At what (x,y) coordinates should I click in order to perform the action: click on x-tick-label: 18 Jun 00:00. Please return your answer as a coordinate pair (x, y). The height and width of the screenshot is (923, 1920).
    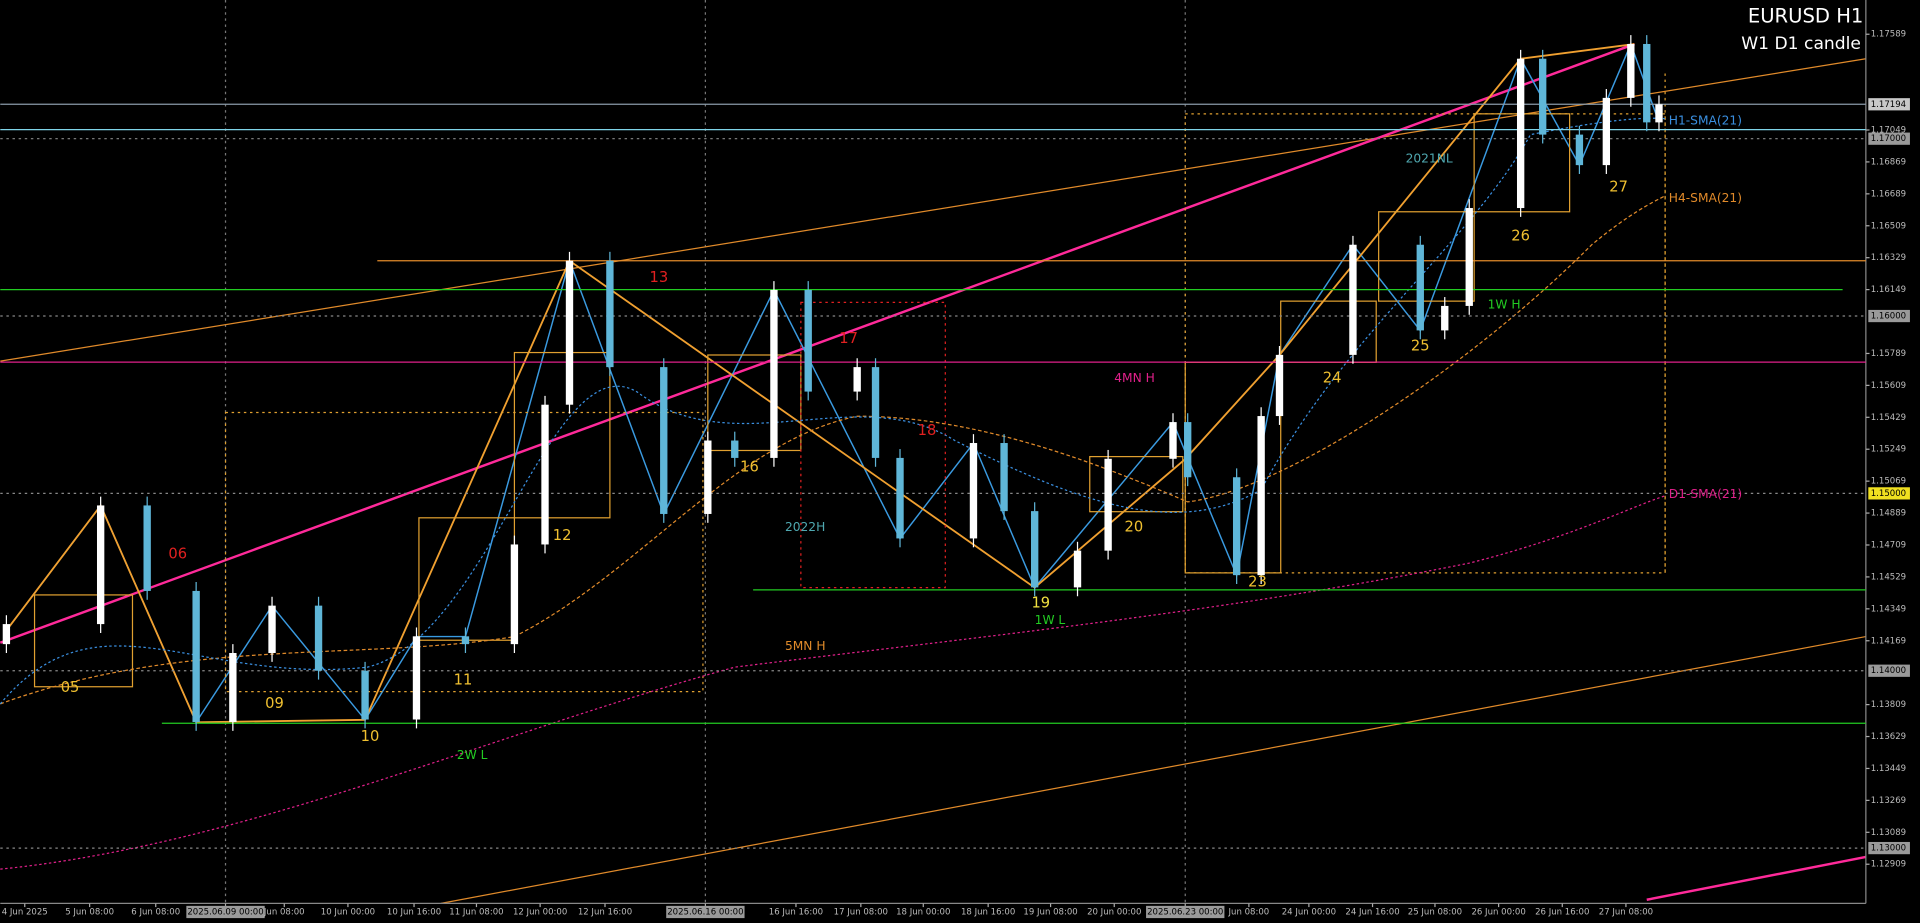
    Looking at the image, I should click on (923, 912).